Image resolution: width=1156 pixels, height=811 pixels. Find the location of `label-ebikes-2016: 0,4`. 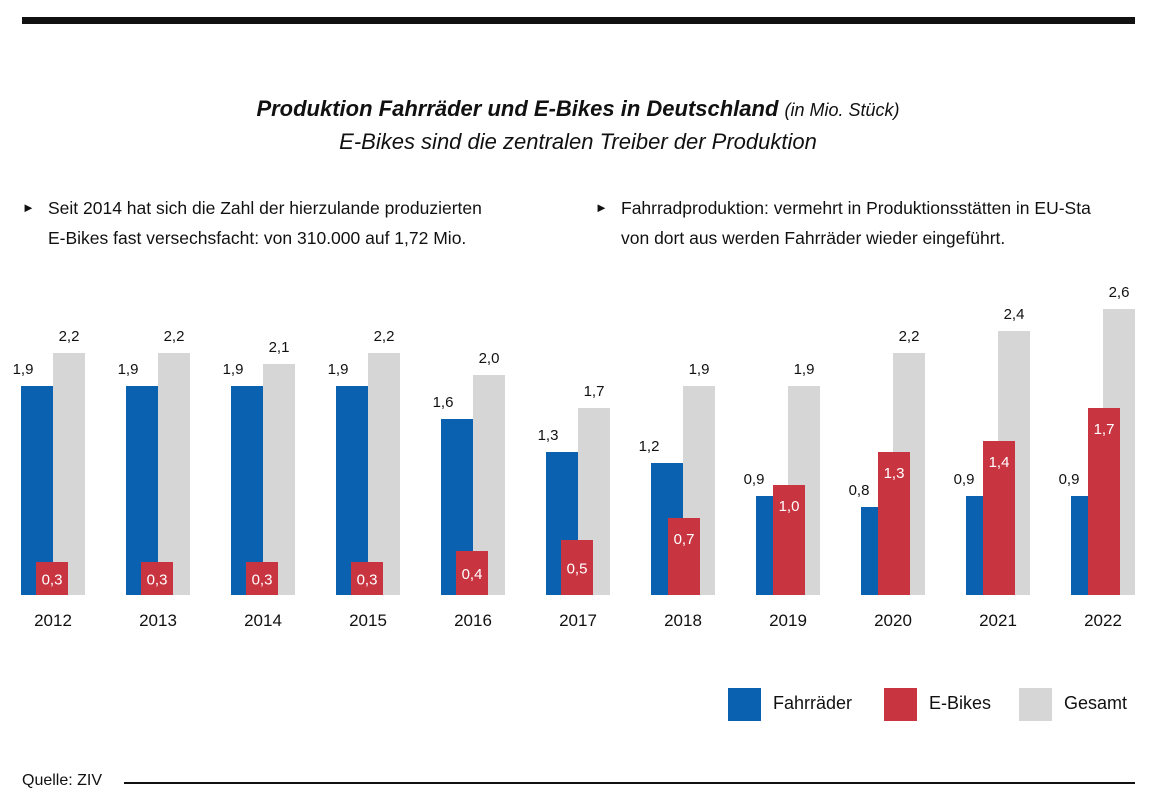

label-ebikes-2016: 0,4 is located at coordinates (472, 574).